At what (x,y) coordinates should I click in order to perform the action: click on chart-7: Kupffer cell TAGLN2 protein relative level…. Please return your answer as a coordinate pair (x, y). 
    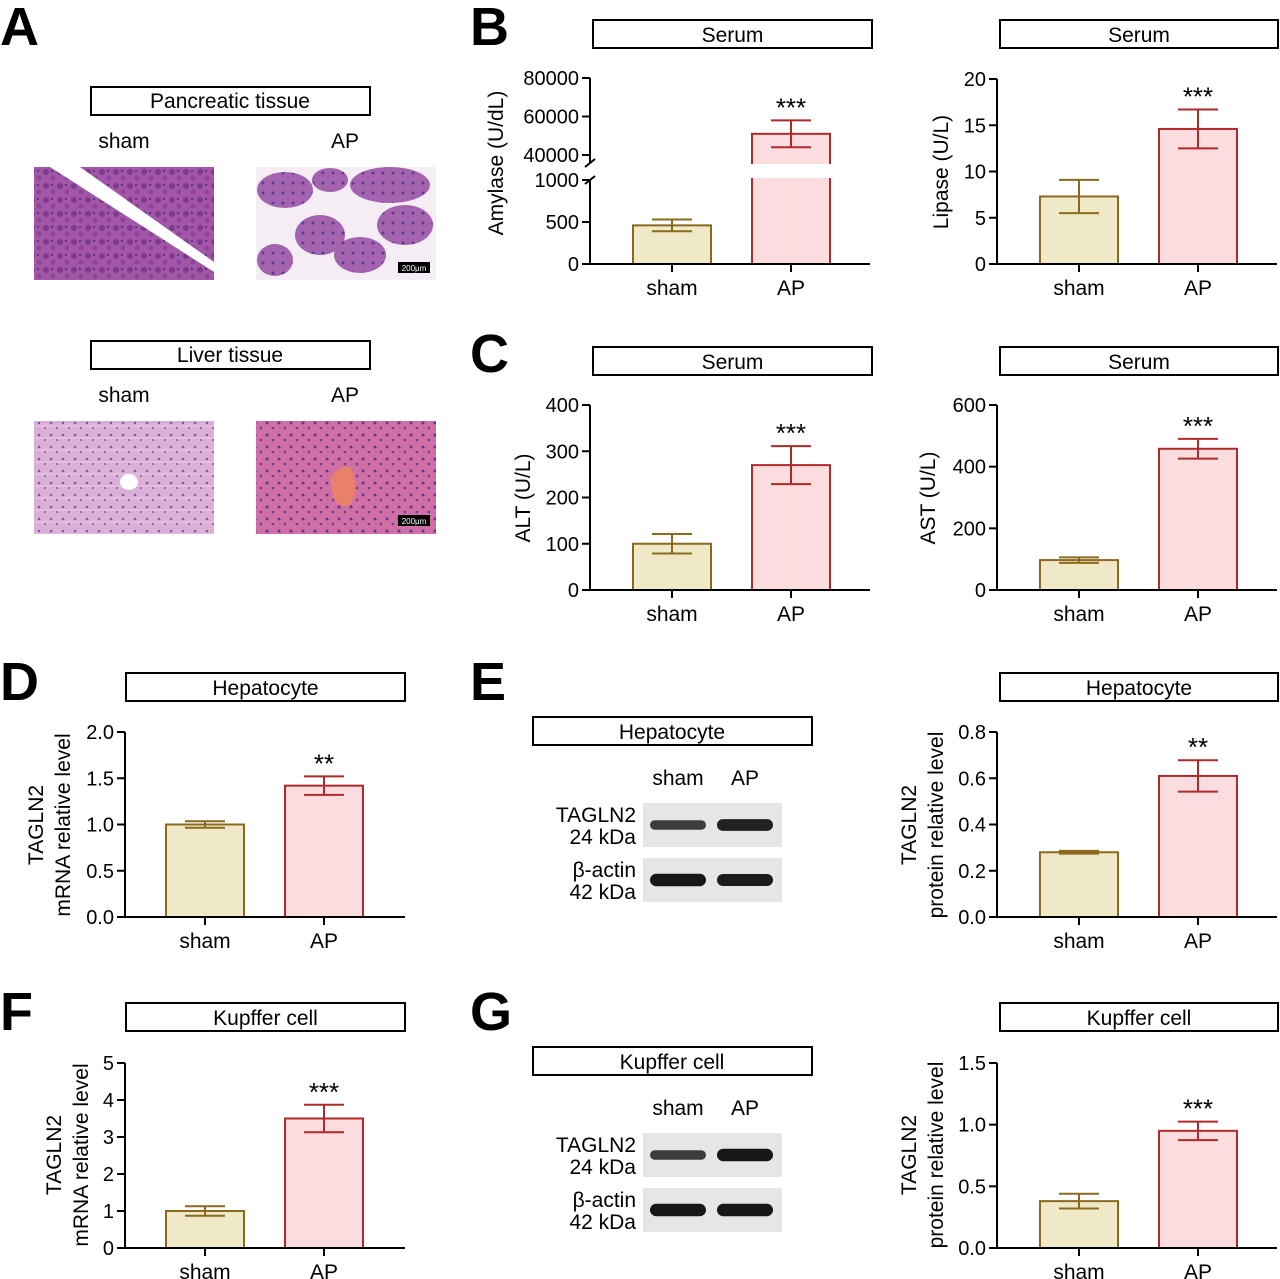
    Looking at the image, I should click on (1088, 1140).